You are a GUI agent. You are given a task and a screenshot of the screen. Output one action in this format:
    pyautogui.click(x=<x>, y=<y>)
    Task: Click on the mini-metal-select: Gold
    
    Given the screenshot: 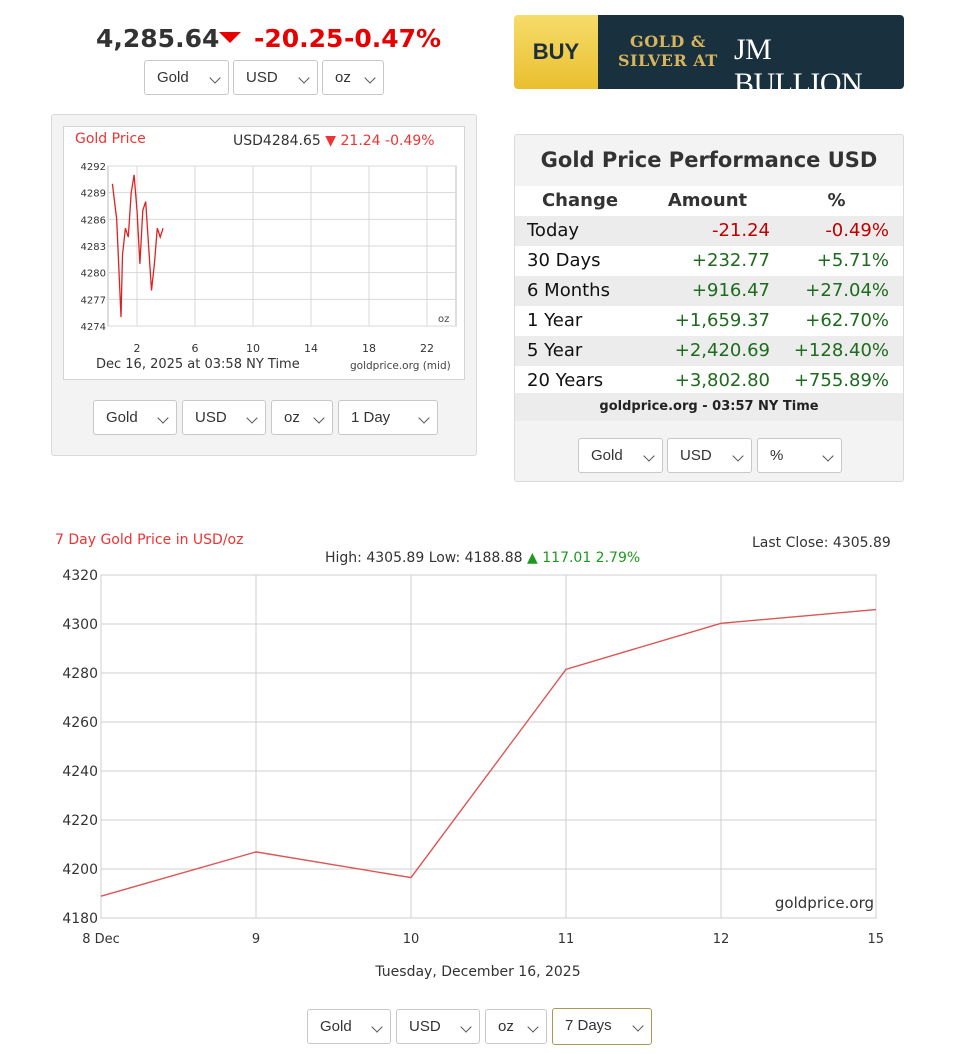 What is the action you would take?
    pyautogui.click(x=135, y=417)
    